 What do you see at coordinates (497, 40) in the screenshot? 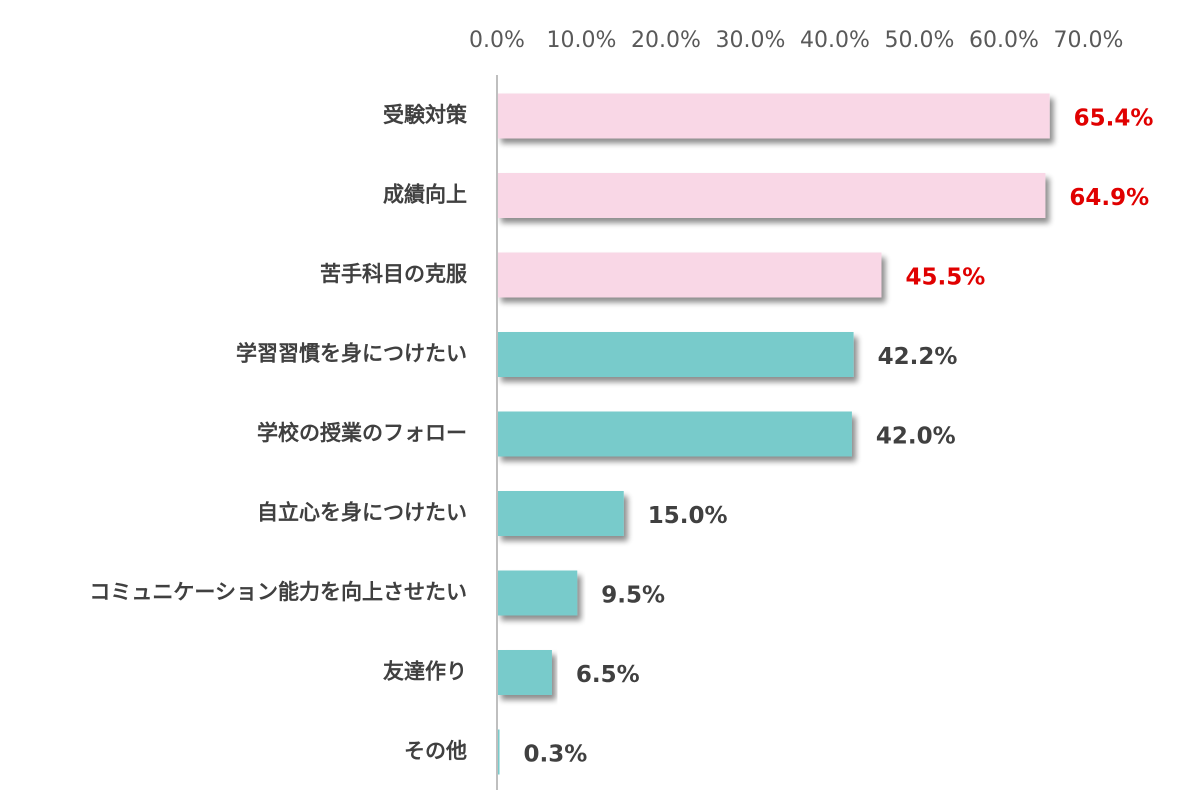
I see `x-tick-label: 0.0%` at bounding box center [497, 40].